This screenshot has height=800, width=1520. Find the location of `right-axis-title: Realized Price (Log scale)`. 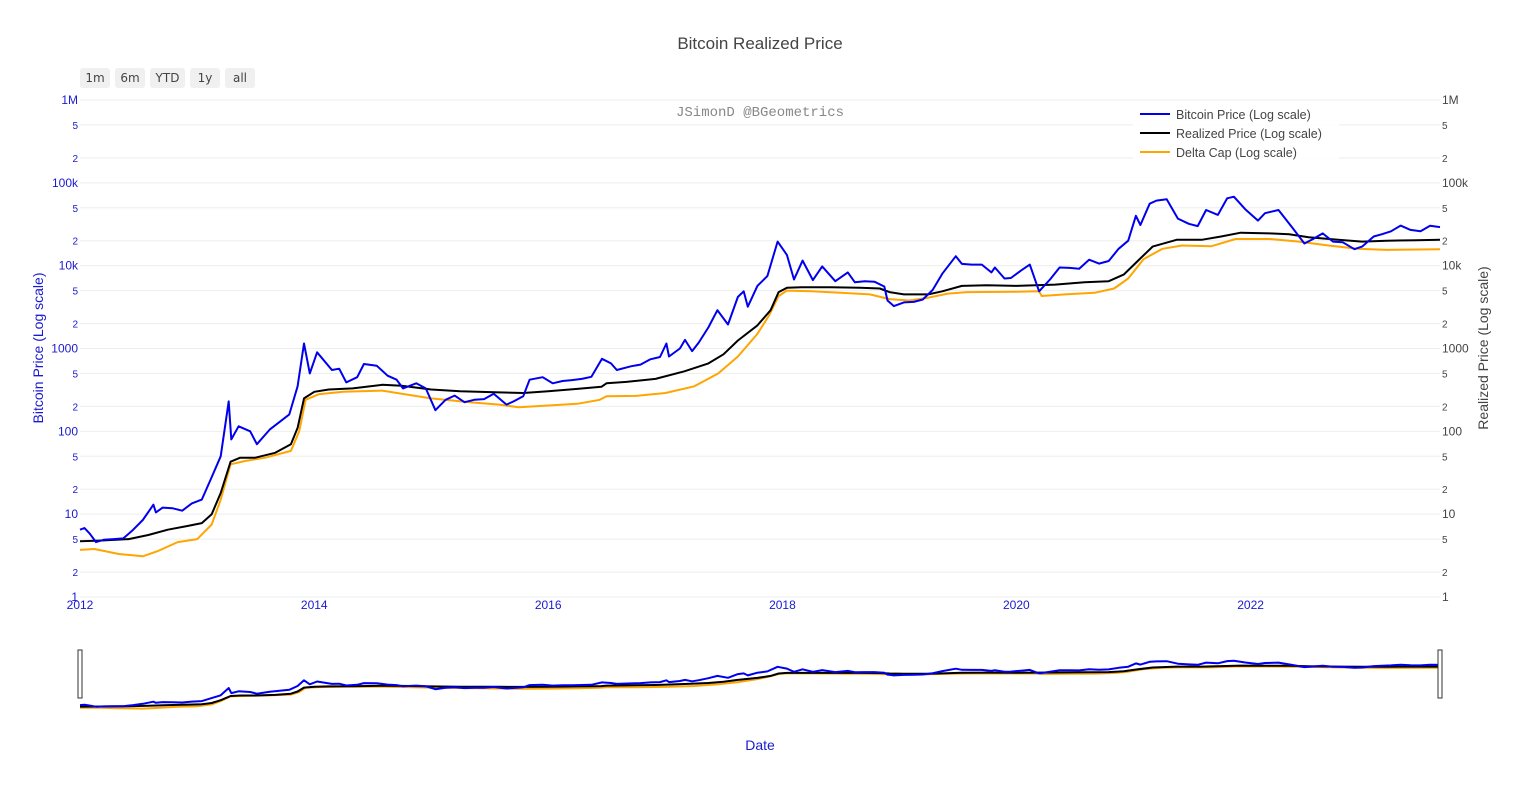

right-axis-title: Realized Price (Log scale) is located at coordinates (1483, 347).